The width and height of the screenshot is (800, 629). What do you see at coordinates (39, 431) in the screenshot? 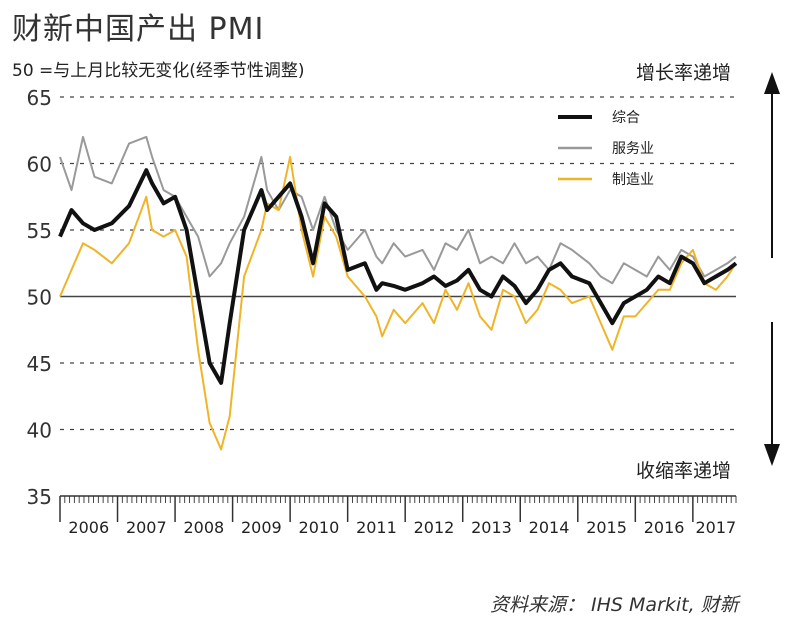
I see `y-tick-label: 40` at bounding box center [39, 431].